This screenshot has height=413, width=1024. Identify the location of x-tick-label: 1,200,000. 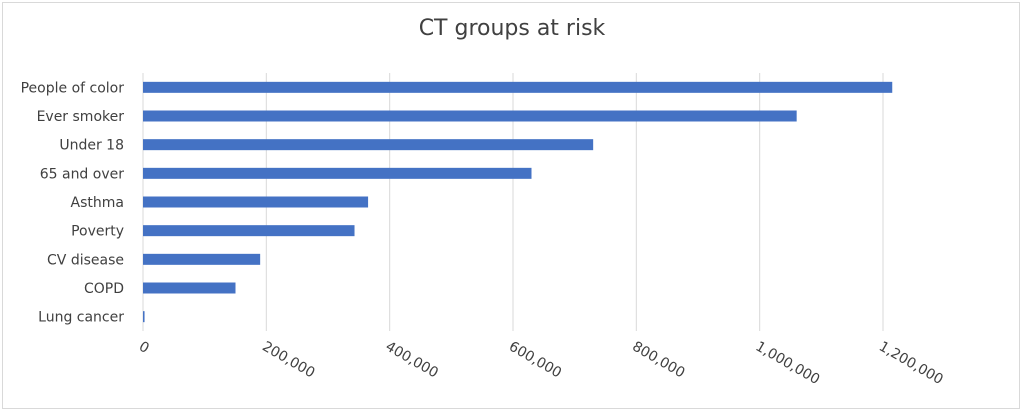
(911, 363).